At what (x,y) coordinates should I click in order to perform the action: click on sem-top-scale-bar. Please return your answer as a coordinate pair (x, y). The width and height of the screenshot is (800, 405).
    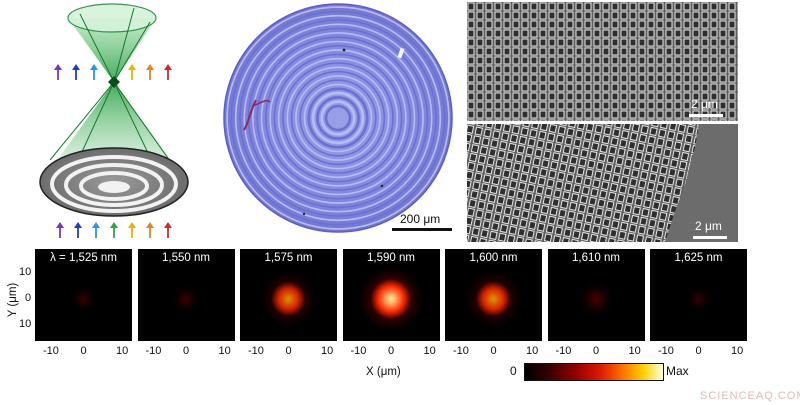
    Looking at the image, I should click on (706, 115).